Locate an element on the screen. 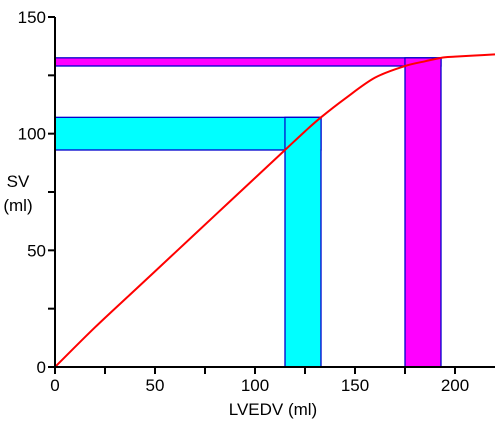 The image size is (500, 425). y-tick-label: 50 is located at coordinates (36, 250).